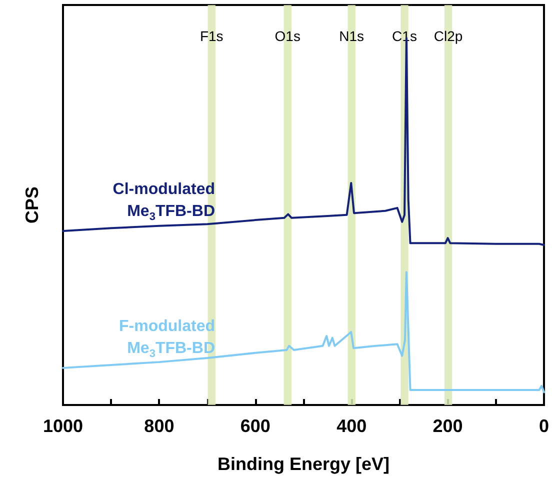  What do you see at coordinates (351, 36) in the screenshot?
I see `band-label: N1s` at bounding box center [351, 36].